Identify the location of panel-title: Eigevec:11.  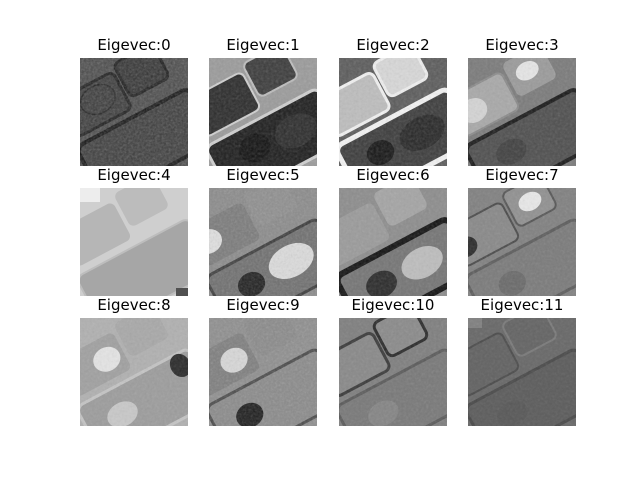
(522, 305).